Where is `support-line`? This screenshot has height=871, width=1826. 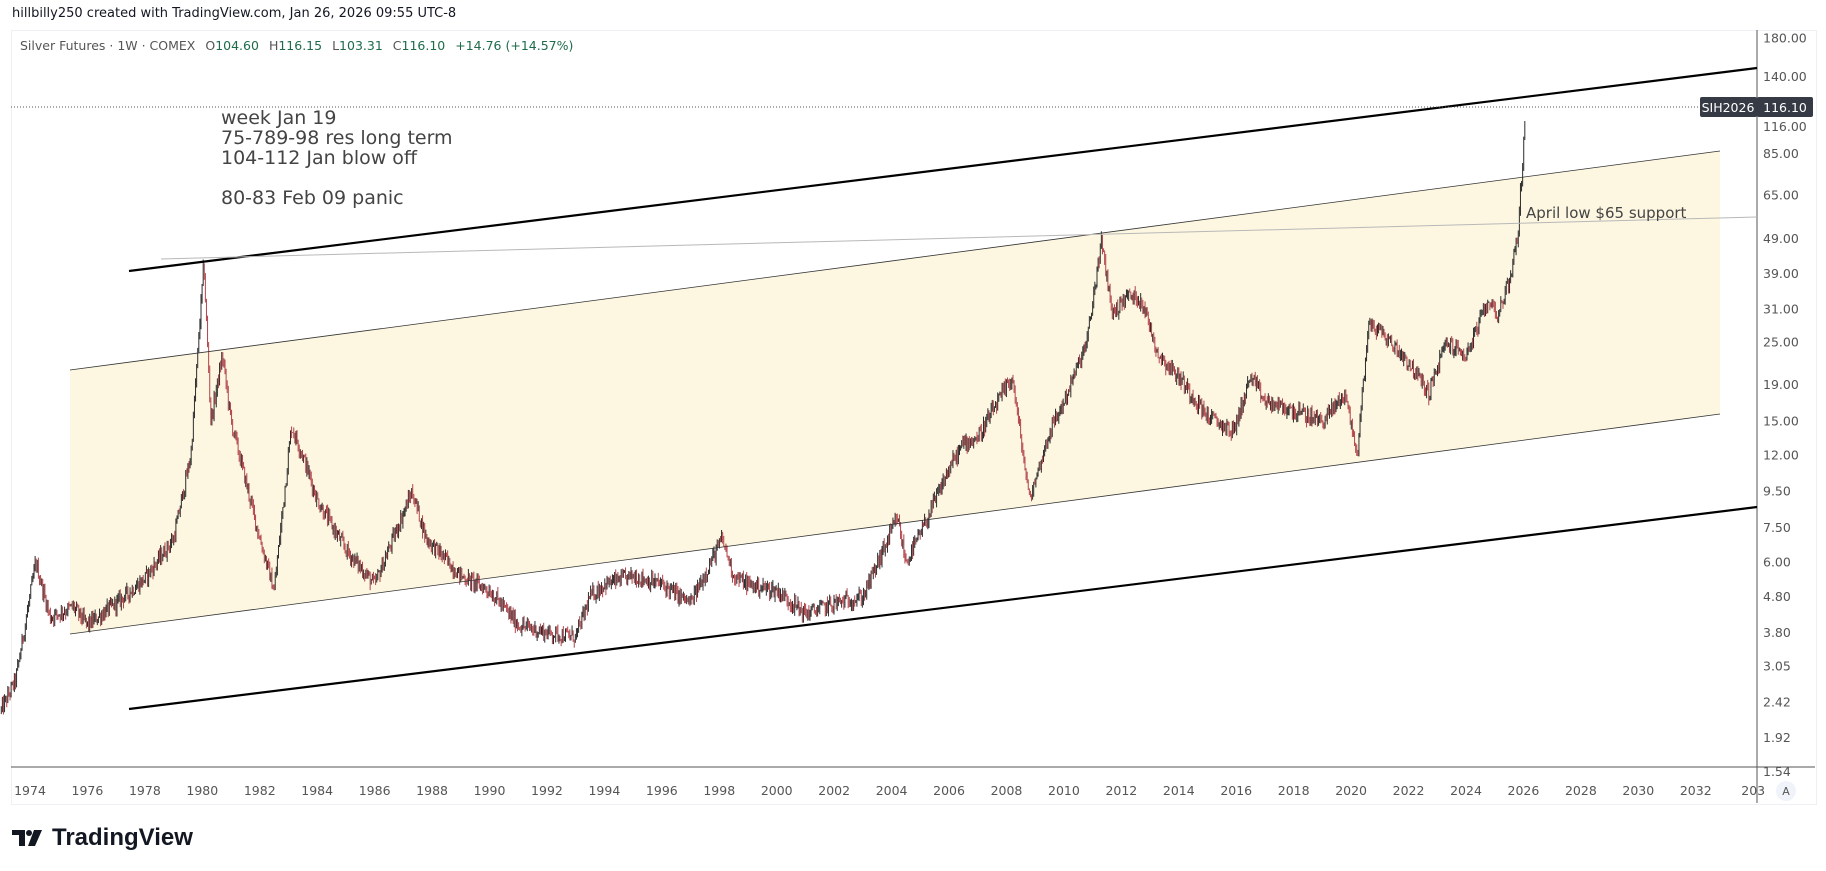 support-line is located at coordinates (959, 238).